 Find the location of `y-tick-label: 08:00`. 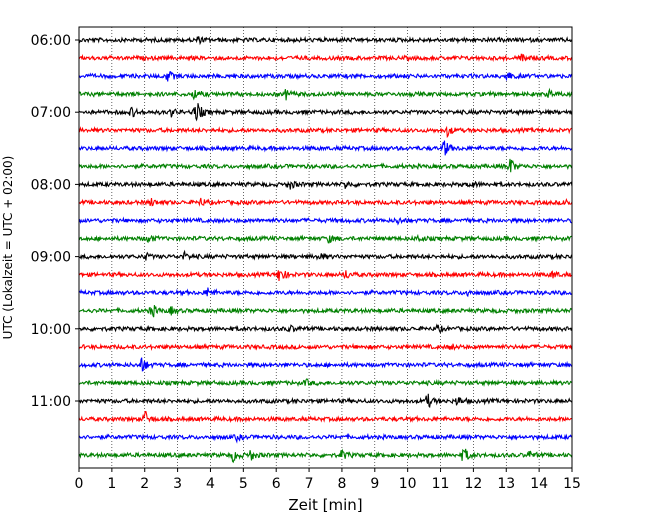

y-tick-label: 08:00 is located at coordinates (51, 185).